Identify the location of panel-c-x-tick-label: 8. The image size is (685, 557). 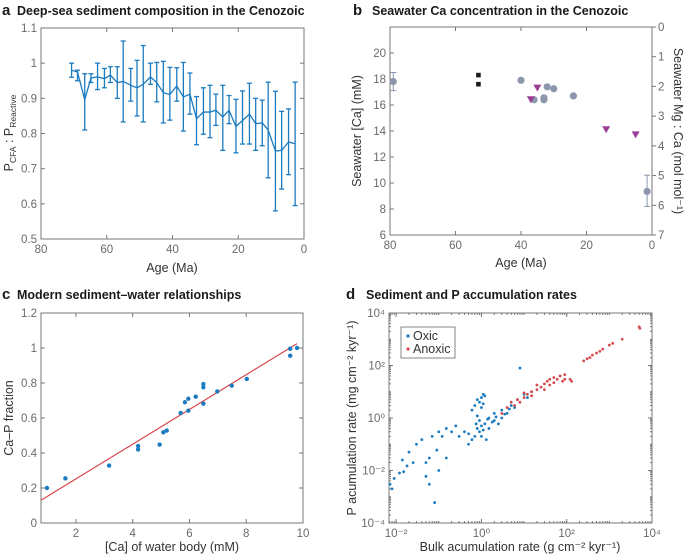
(246, 534).